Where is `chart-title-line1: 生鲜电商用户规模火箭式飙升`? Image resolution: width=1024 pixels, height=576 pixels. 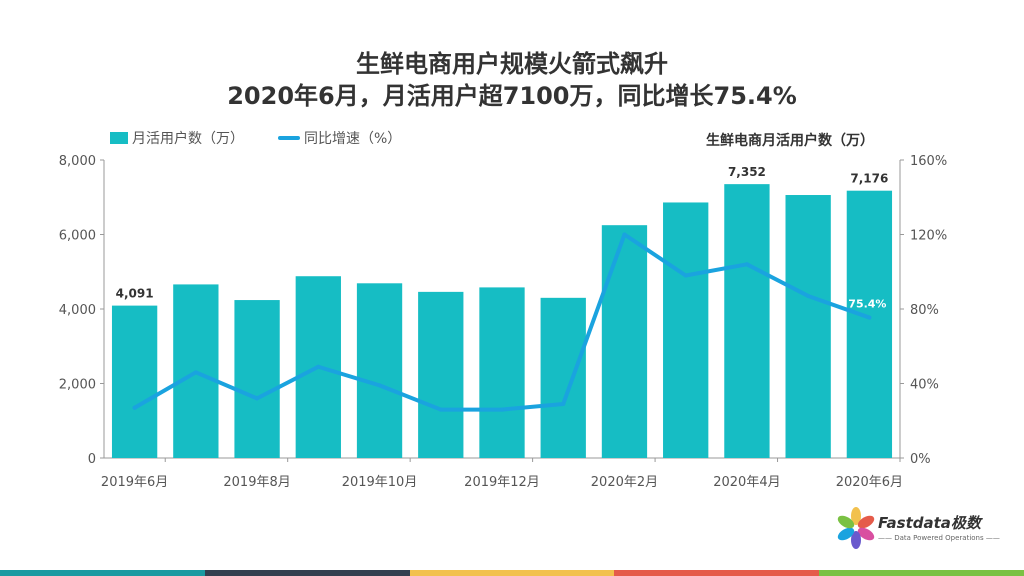
chart-title-line1: 生鲜电商用户规模火箭式飙升 is located at coordinates (512, 64).